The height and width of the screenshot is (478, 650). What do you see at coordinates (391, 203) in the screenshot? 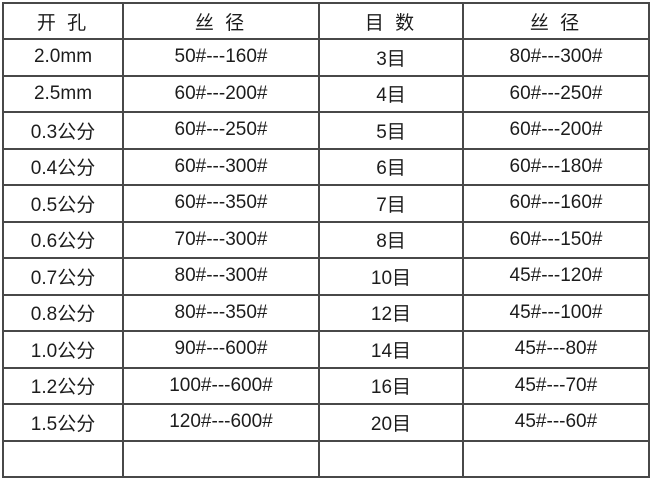
I see `cell-mesh-count: 7目` at bounding box center [391, 203].